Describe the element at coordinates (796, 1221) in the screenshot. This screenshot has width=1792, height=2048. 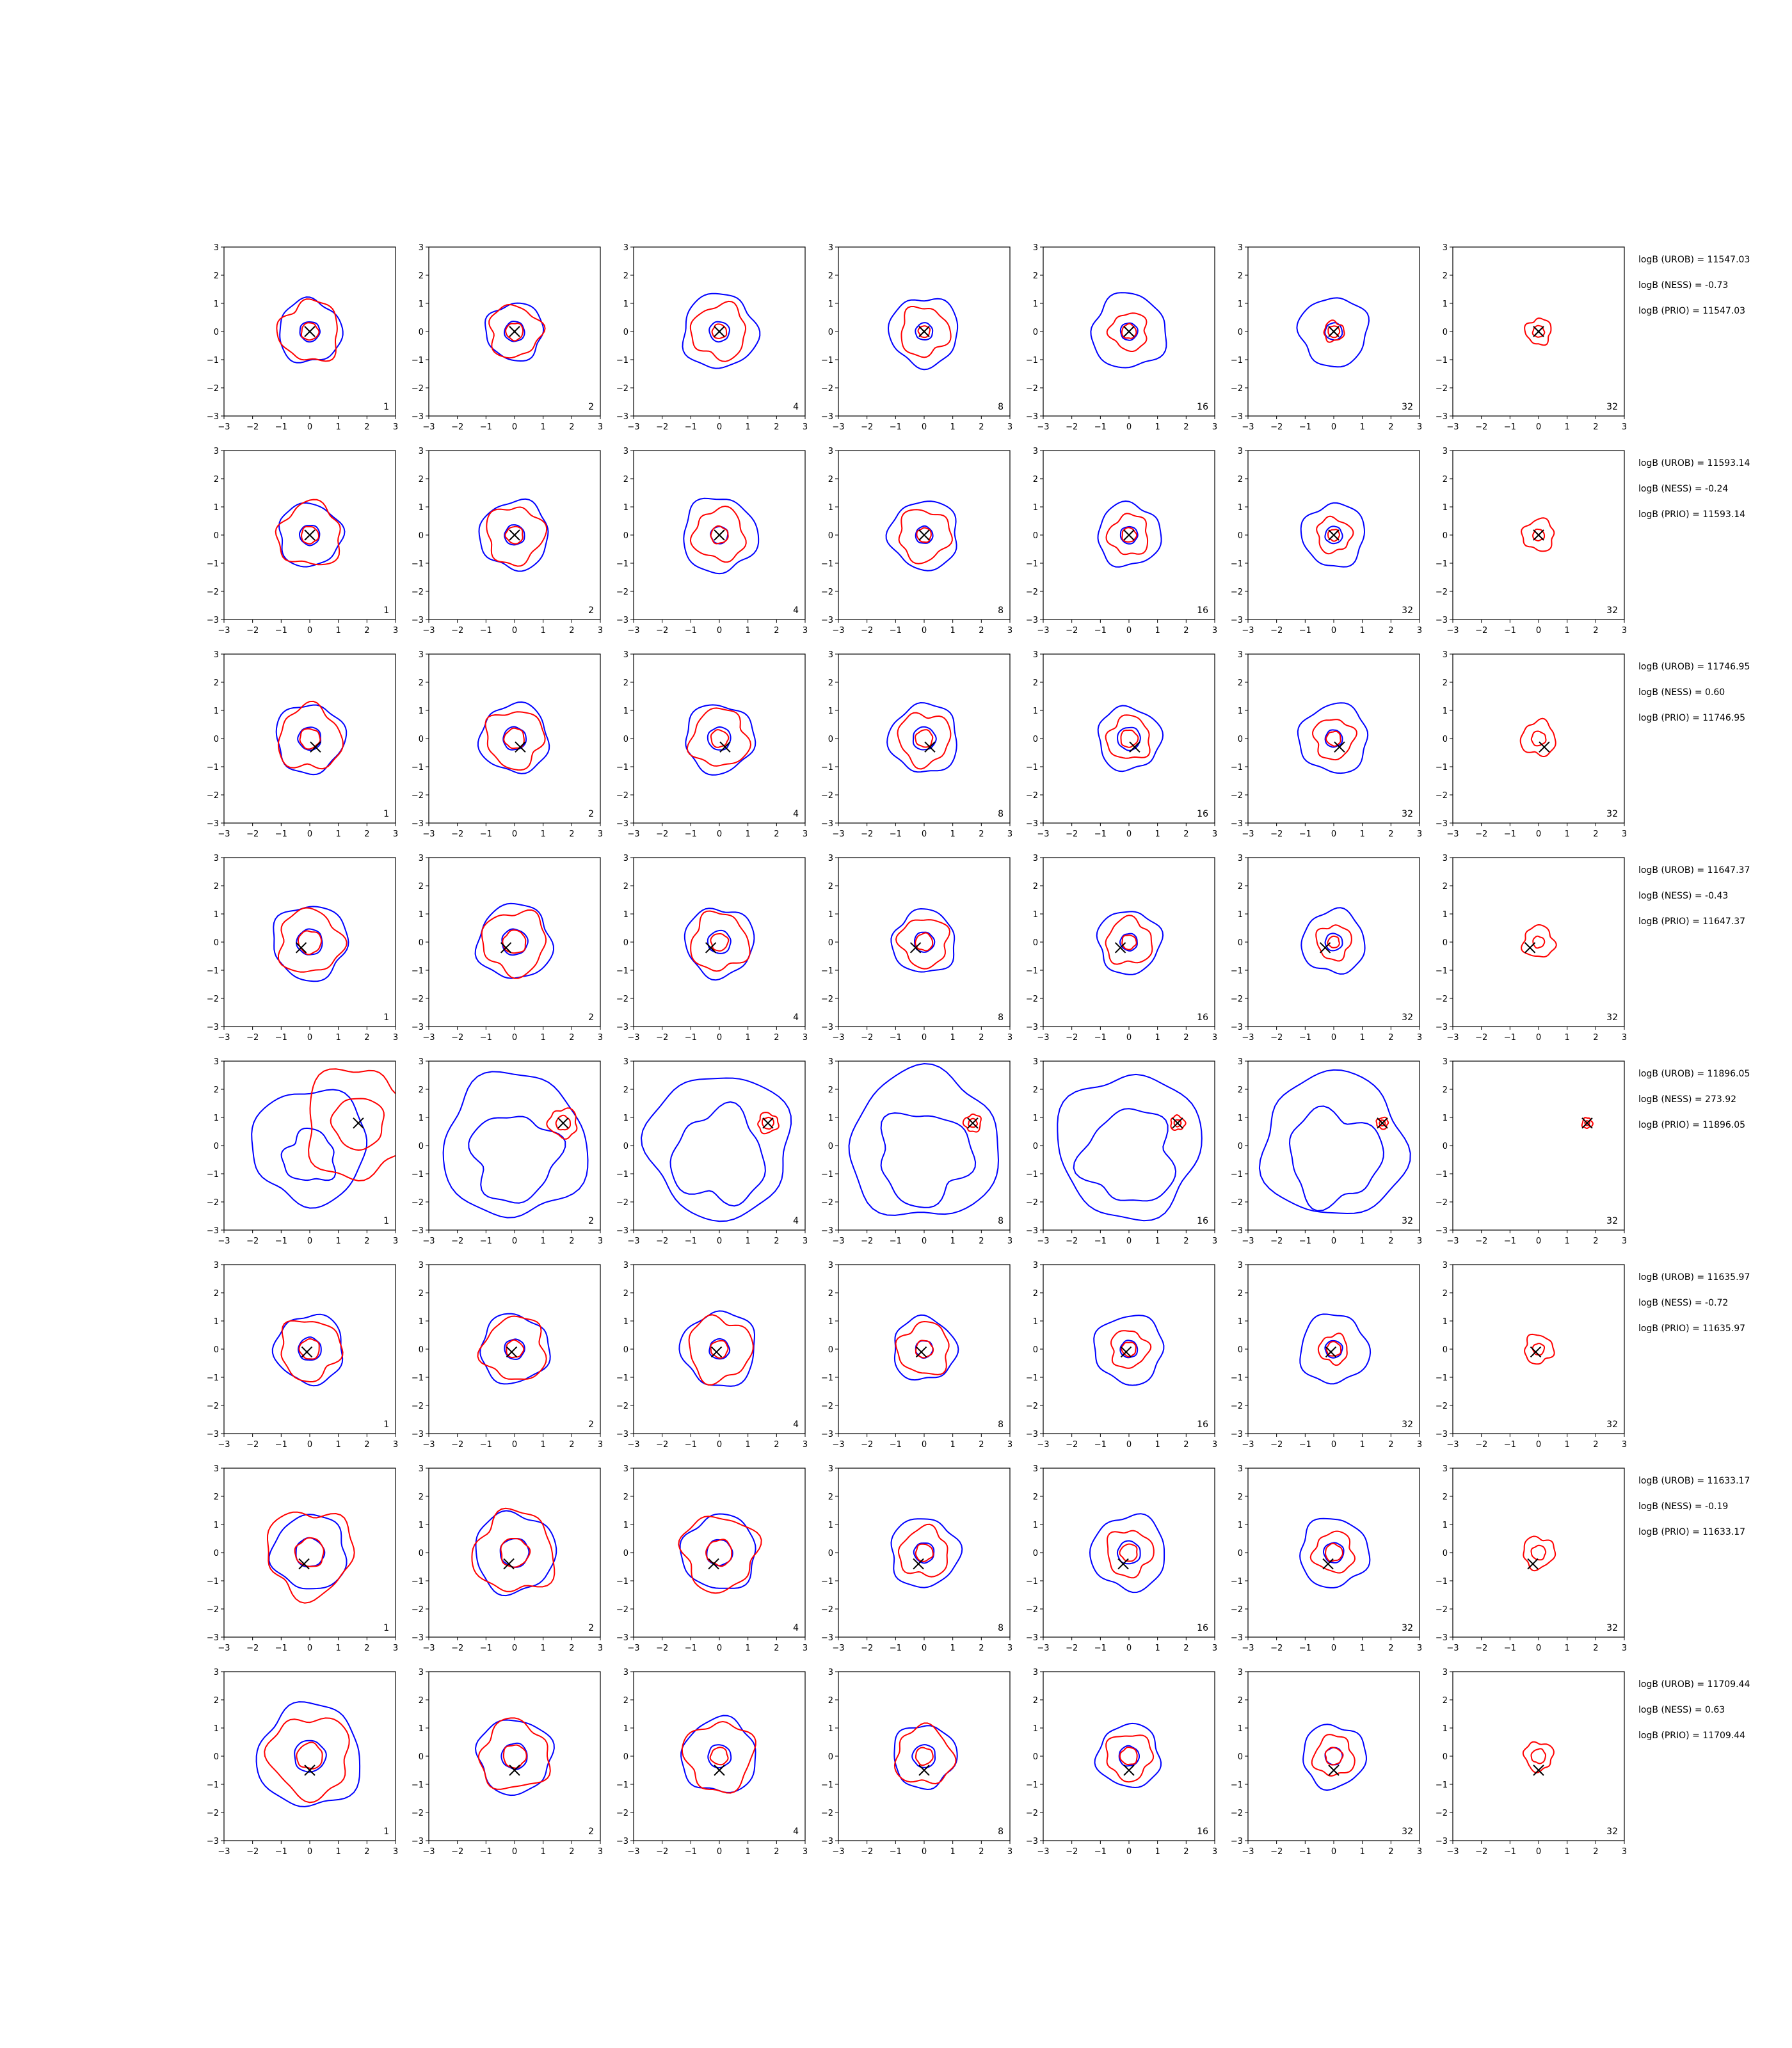
I see `panel-number: 4` at that location.